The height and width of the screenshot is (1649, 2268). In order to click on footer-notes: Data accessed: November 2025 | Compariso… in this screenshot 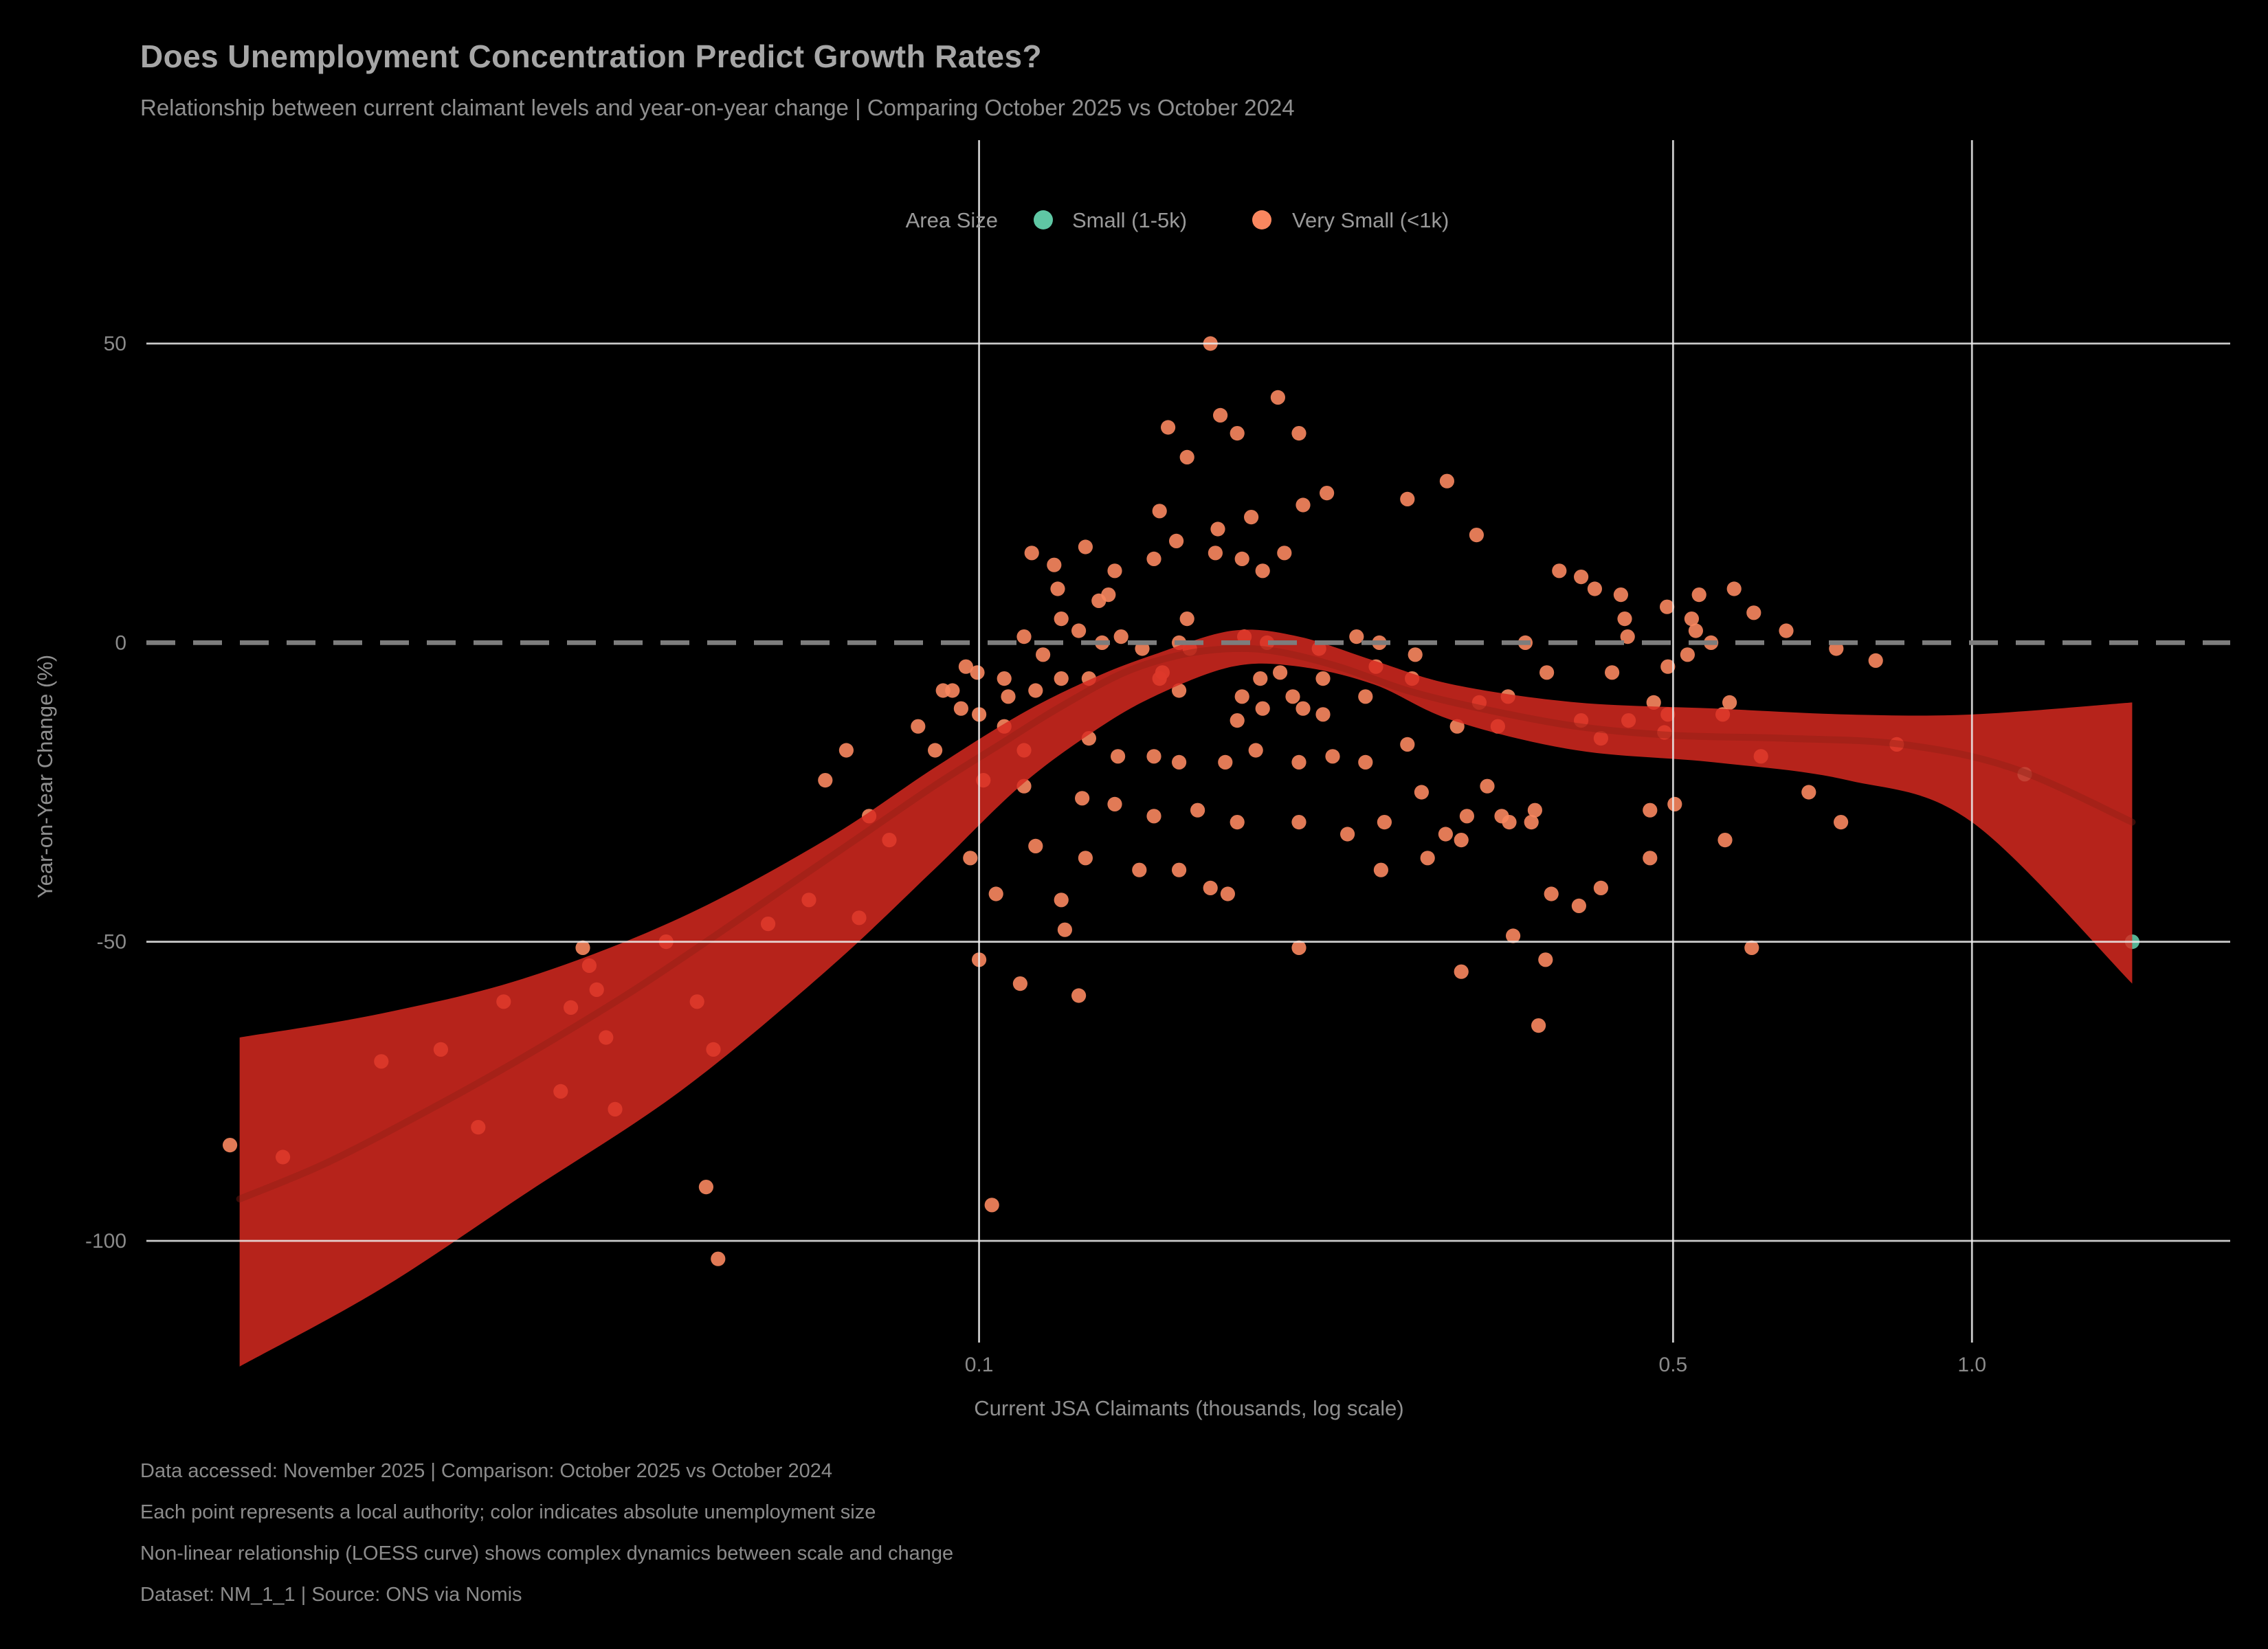, I will do `click(546, 1533)`.